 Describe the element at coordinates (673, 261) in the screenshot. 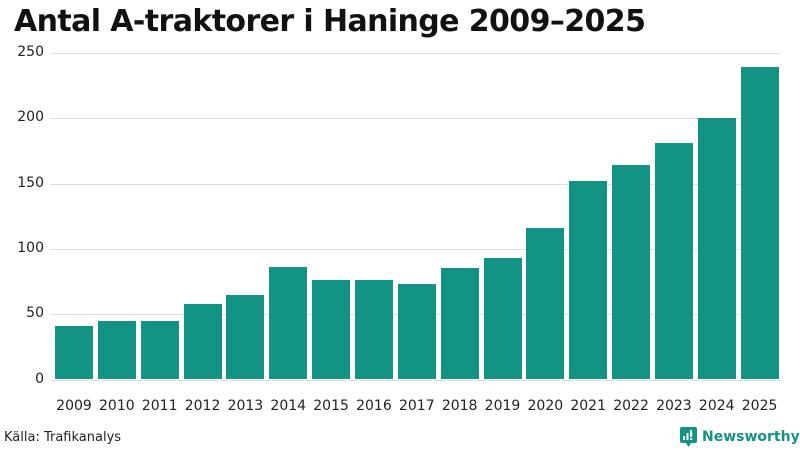

I see `bar-2023` at that location.